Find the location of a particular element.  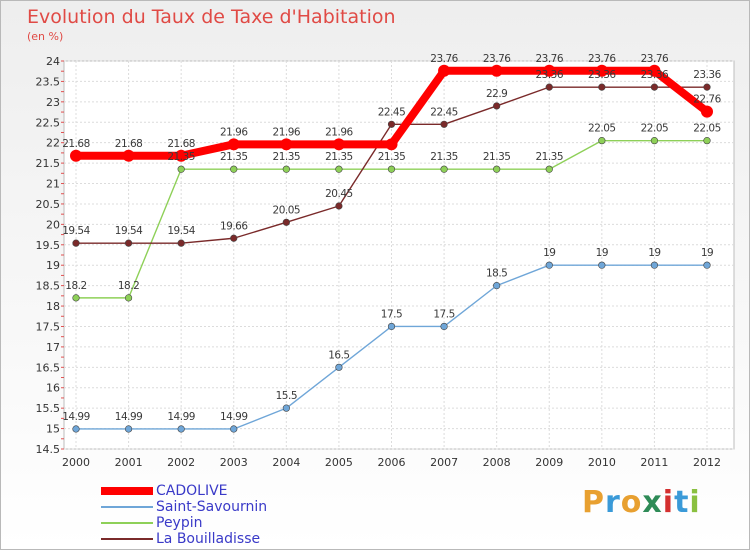

logo-letter: r is located at coordinates (613, 502).